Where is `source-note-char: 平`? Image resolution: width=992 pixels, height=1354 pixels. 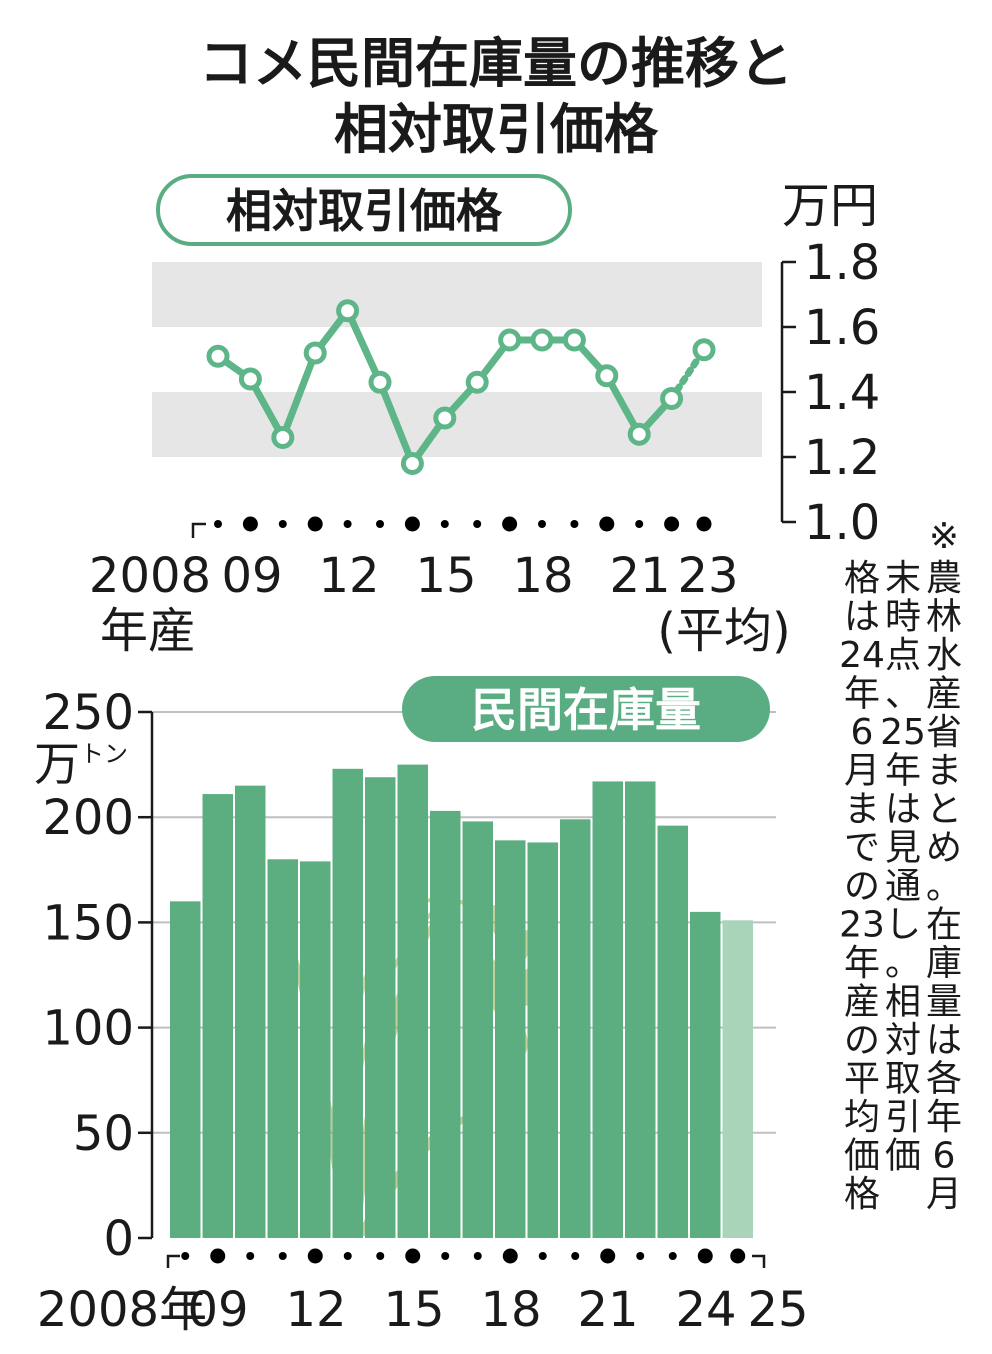
source-note-char: 平 is located at coordinates (862, 1079).